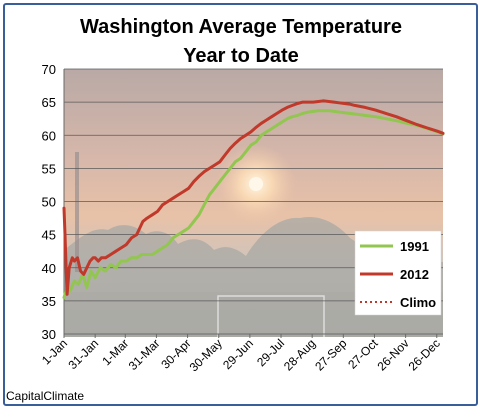  What do you see at coordinates (144, 354) in the screenshot?
I see `x-tick-label: 31-Mar` at bounding box center [144, 354].